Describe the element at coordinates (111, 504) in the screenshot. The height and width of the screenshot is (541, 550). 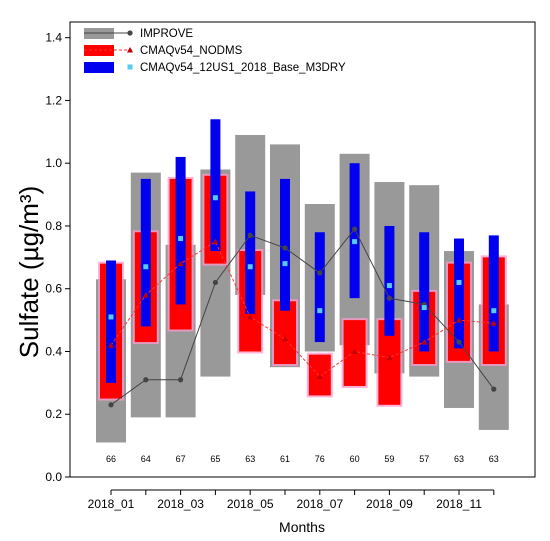
I see `x-tick-label: 2018_01` at that location.